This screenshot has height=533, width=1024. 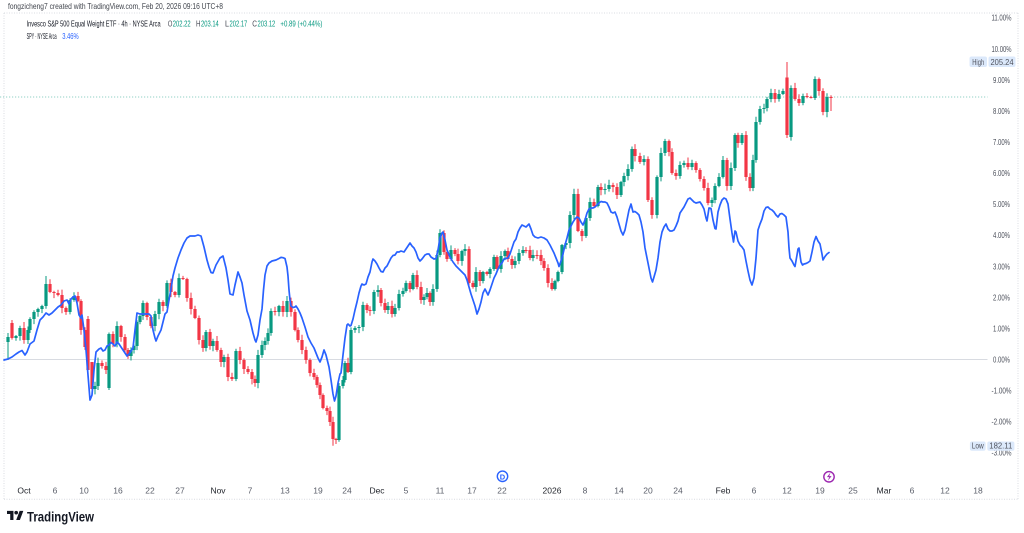 I want to click on svg-text: 10.00%, so click(x=1002, y=49).